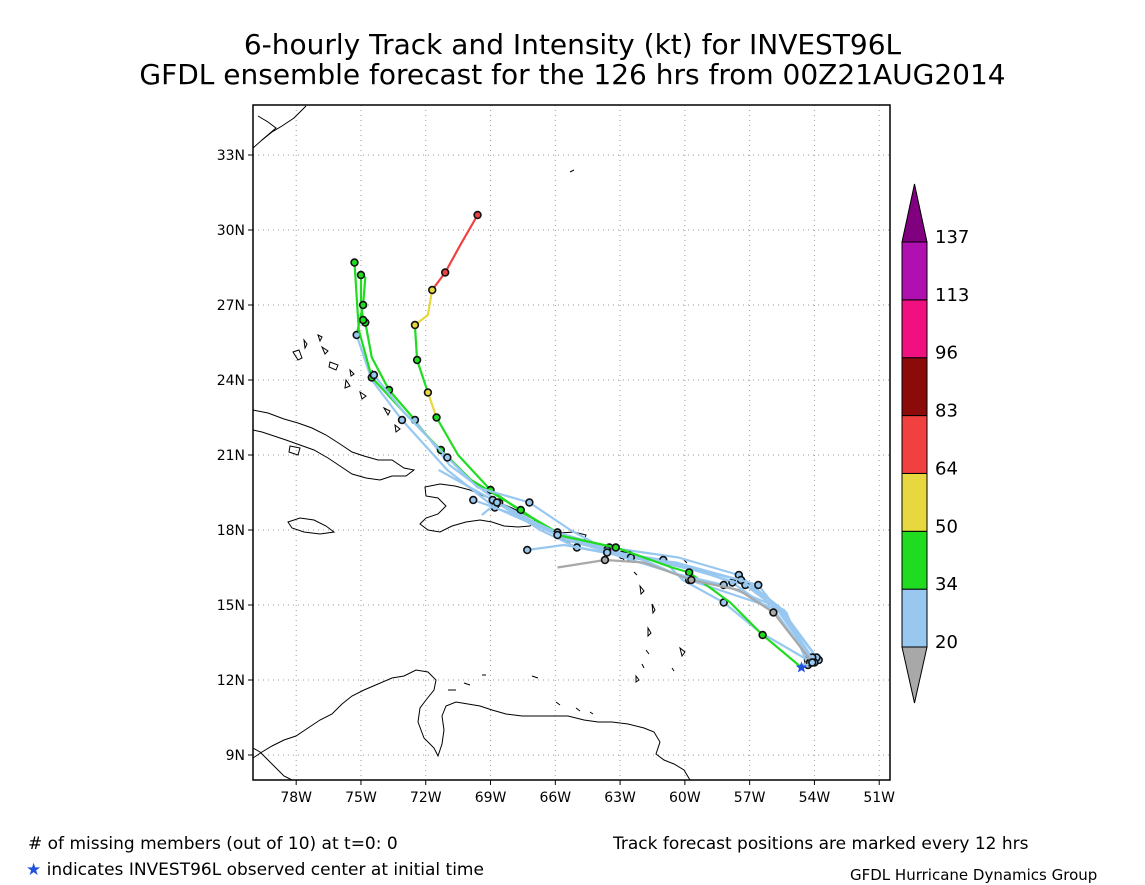  What do you see at coordinates (946, 468) in the screenshot?
I see `colorbar-label: 64` at bounding box center [946, 468].